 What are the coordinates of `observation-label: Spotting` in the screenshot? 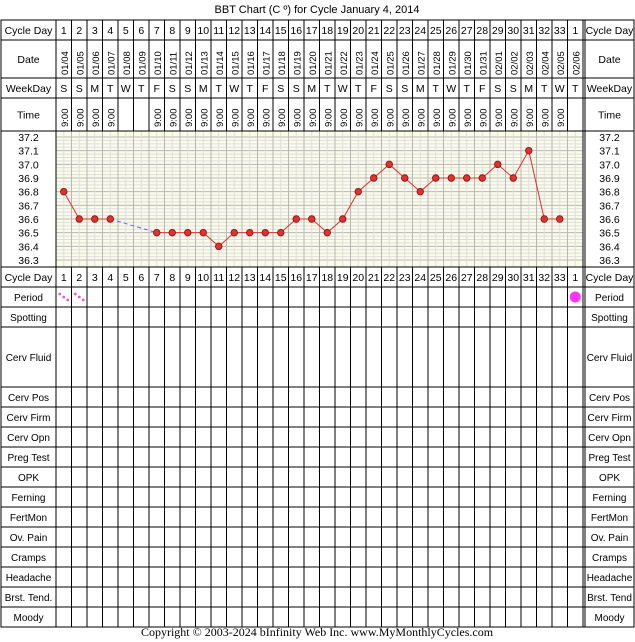 It's located at (28, 318).